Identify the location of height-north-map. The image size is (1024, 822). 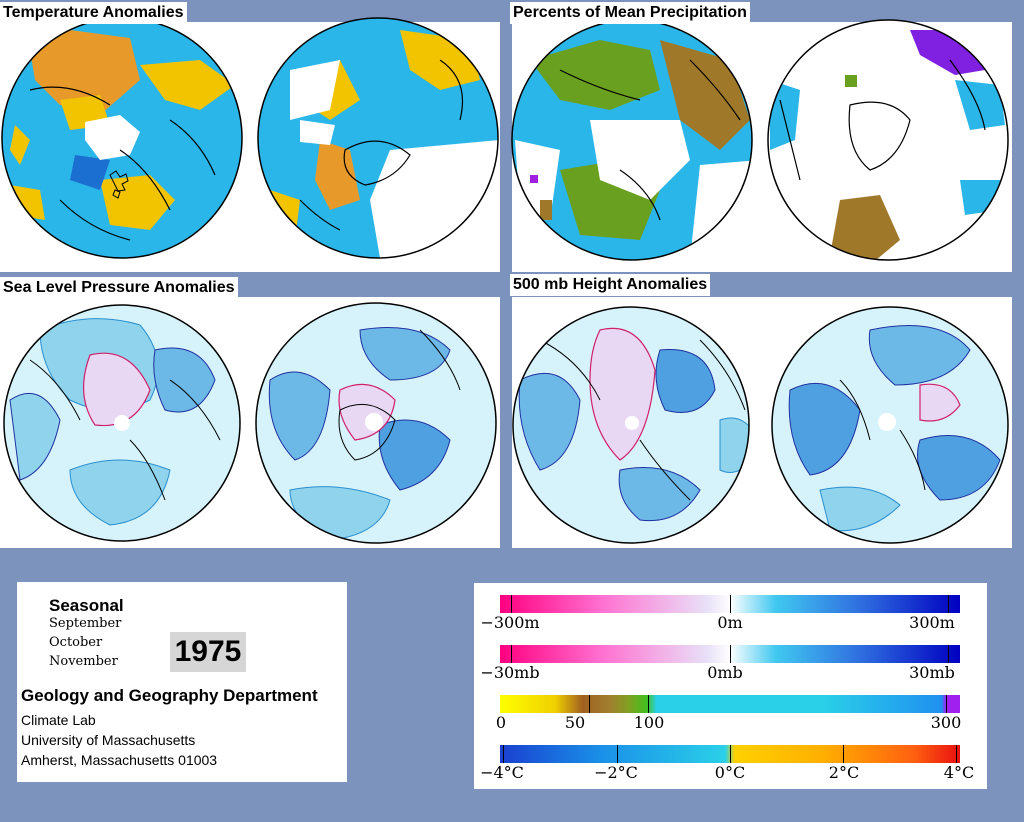
(631, 425).